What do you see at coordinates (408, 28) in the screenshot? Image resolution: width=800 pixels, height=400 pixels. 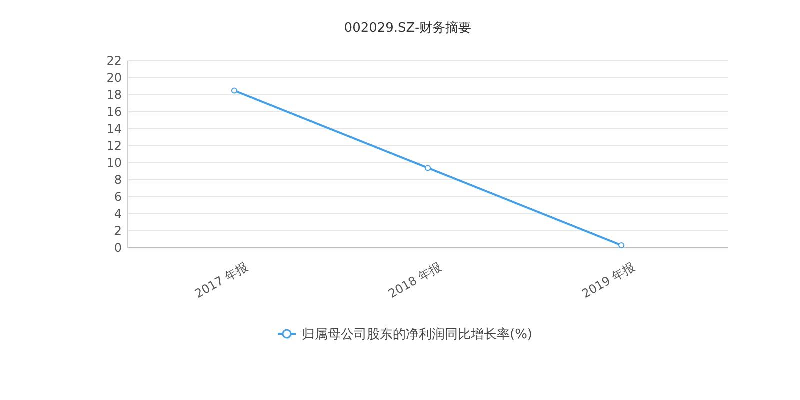 I see `chart-title: 002029.SZ-财务摘要` at bounding box center [408, 28].